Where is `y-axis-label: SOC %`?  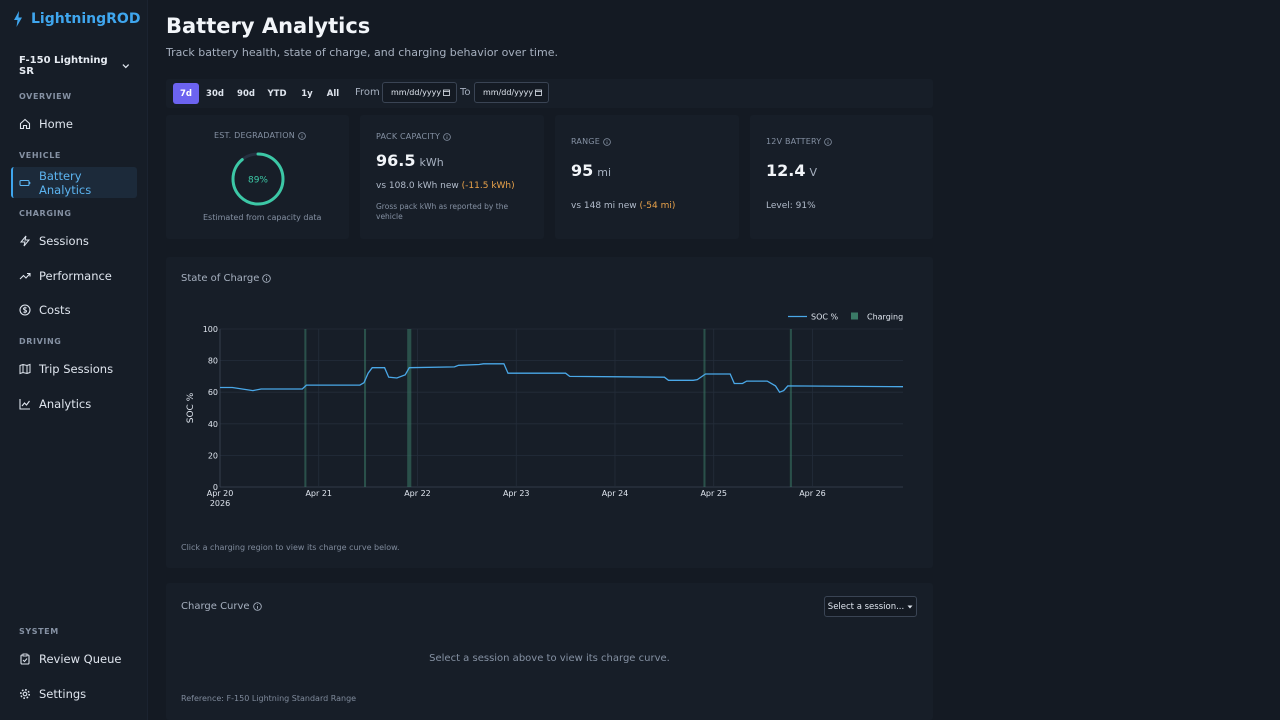 y-axis-label: SOC % is located at coordinates (191, 407).